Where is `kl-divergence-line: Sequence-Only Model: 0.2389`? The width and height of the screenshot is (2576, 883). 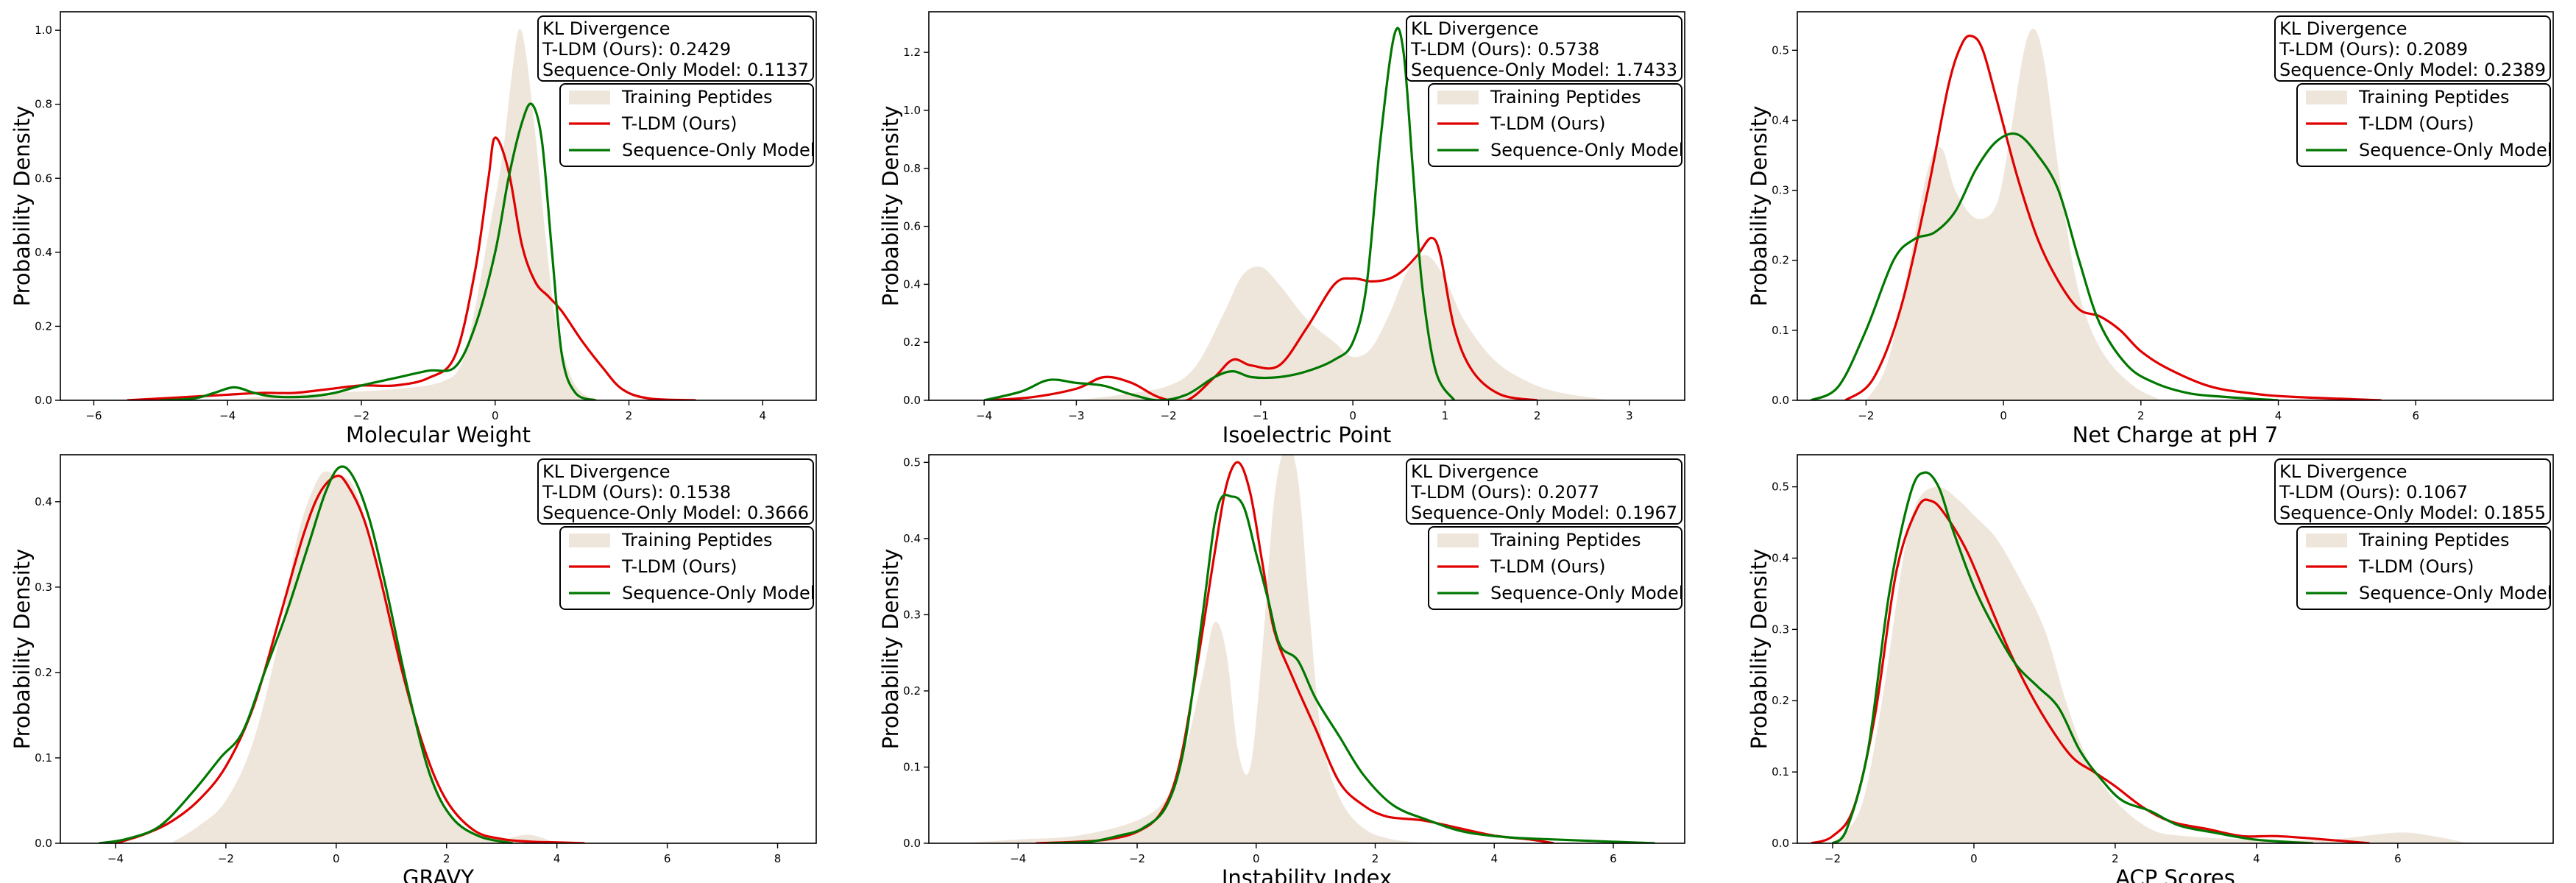
kl-divergence-line: Sequence-Only Model: 0.2389 is located at coordinates (2412, 70).